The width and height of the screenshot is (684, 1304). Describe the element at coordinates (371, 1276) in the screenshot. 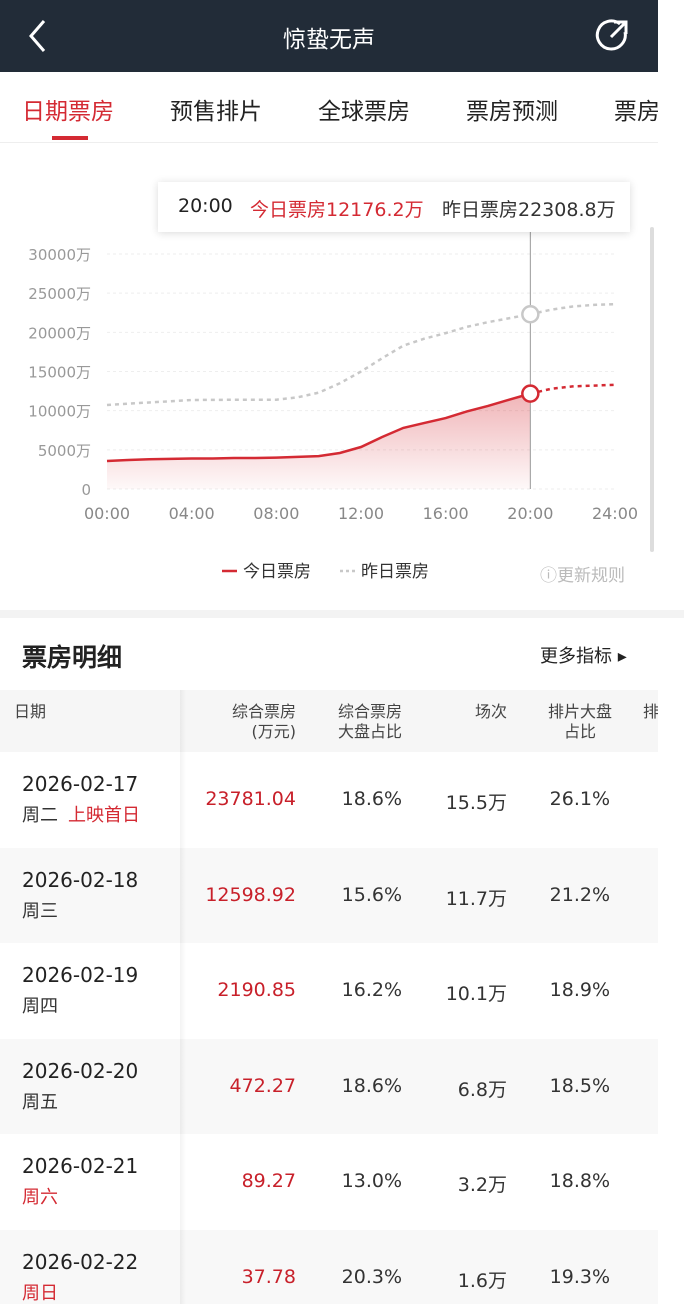

I see `cell: 20.3%` at that location.